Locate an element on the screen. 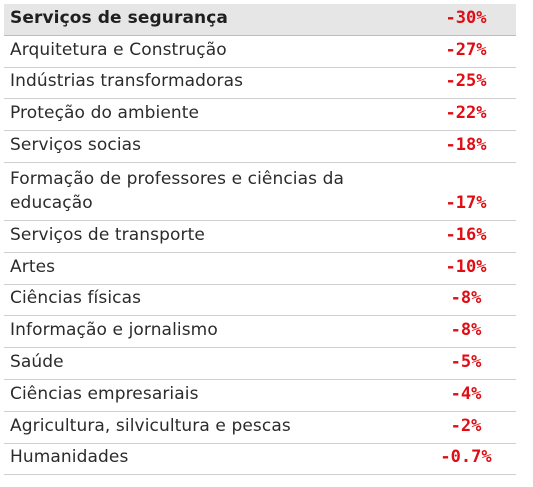 This screenshot has width=533, height=487. row-label: Serviços de segurança is located at coordinates (119, 17).